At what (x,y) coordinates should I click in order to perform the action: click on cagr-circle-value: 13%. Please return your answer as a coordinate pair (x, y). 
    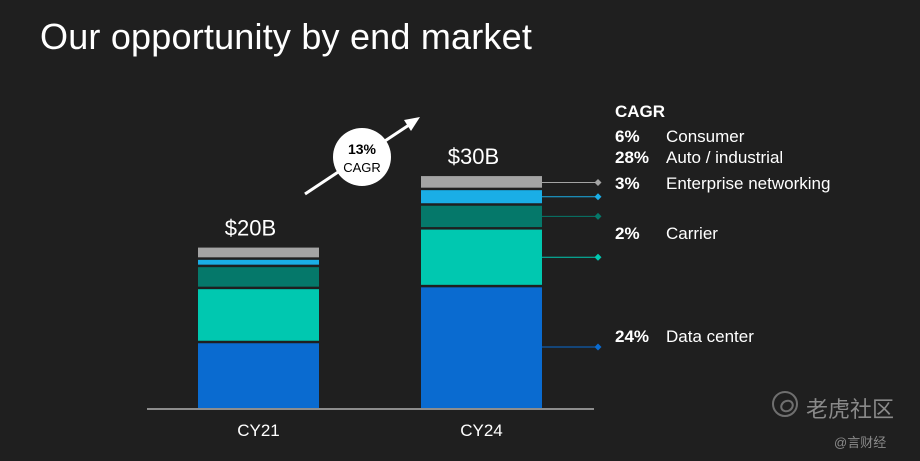
    Looking at the image, I should click on (362, 149).